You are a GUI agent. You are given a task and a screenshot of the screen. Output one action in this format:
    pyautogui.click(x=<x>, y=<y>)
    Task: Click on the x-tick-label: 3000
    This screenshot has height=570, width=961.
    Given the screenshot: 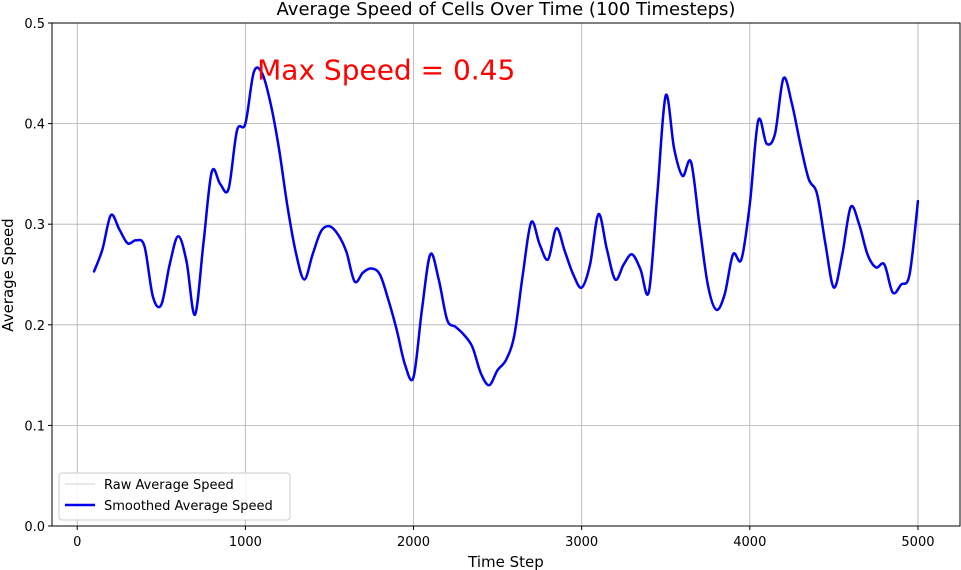 What is the action you would take?
    pyautogui.click(x=581, y=542)
    